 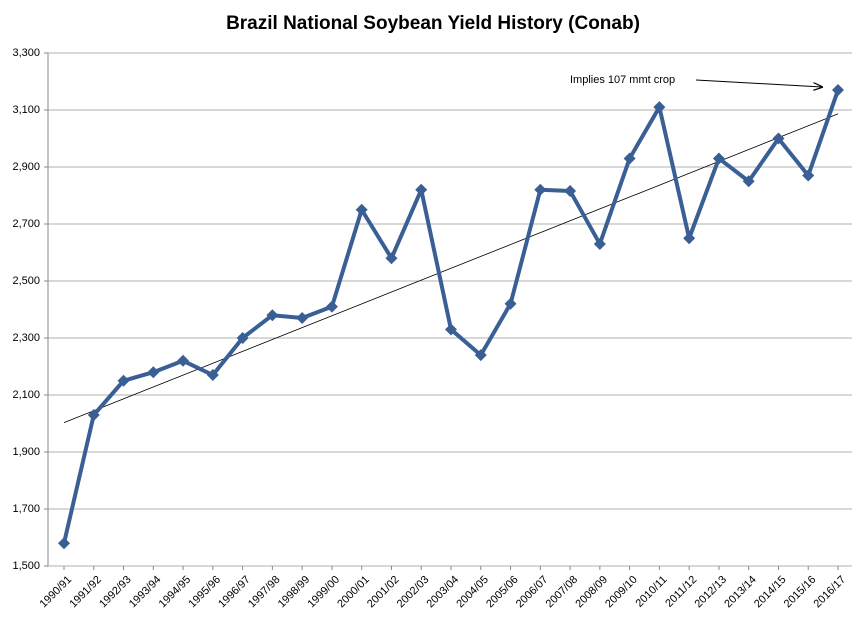 I want to click on x-tick-label: 1995/96, so click(x=204, y=592).